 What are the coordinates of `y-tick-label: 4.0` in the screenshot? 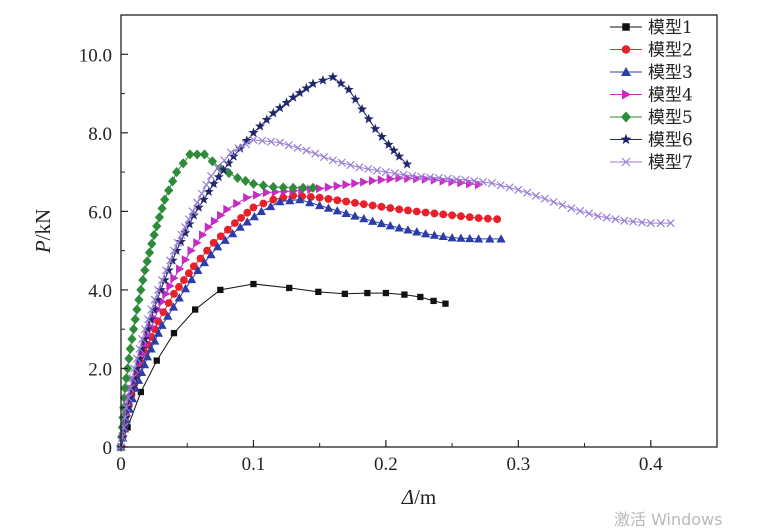 It's located at (100, 291).